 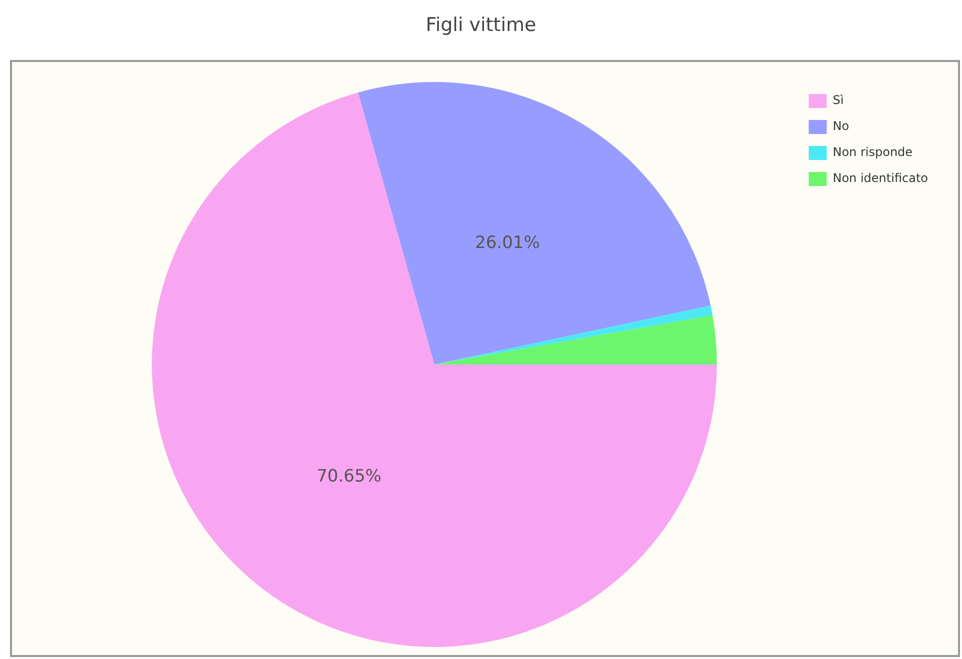 What do you see at coordinates (872, 152) in the screenshot?
I see `legend-label: Non risponde` at bounding box center [872, 152].